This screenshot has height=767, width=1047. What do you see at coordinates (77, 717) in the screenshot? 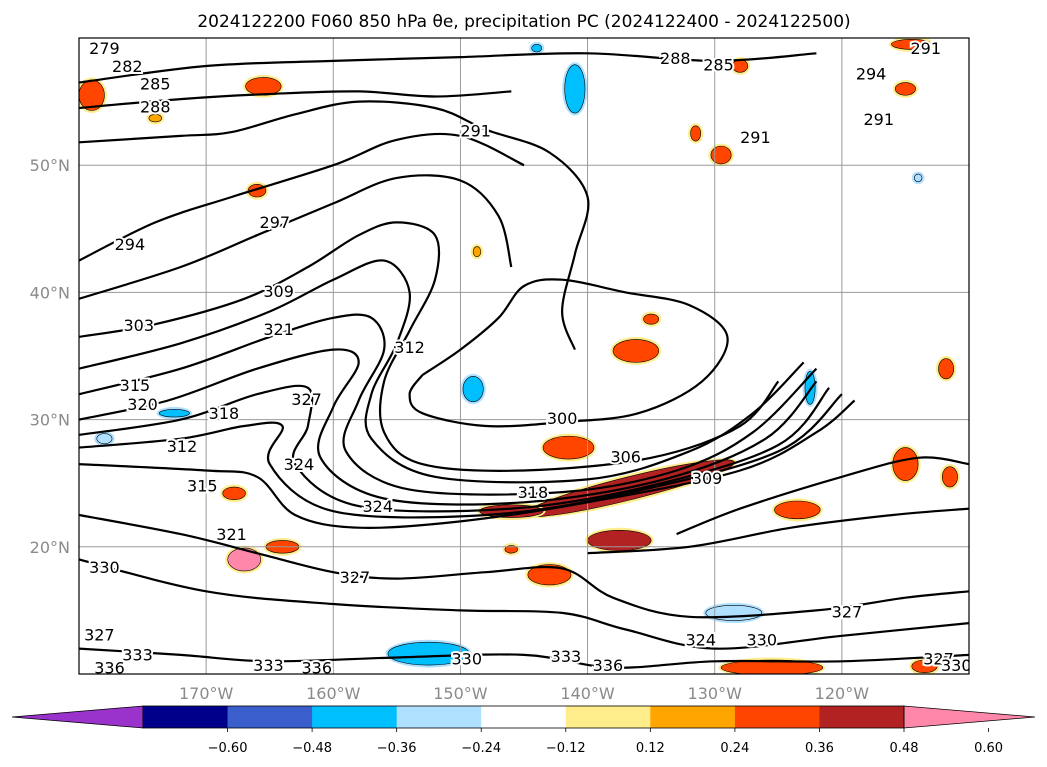
I see `colorbar-extend-low` at bounding box center [77, 717].